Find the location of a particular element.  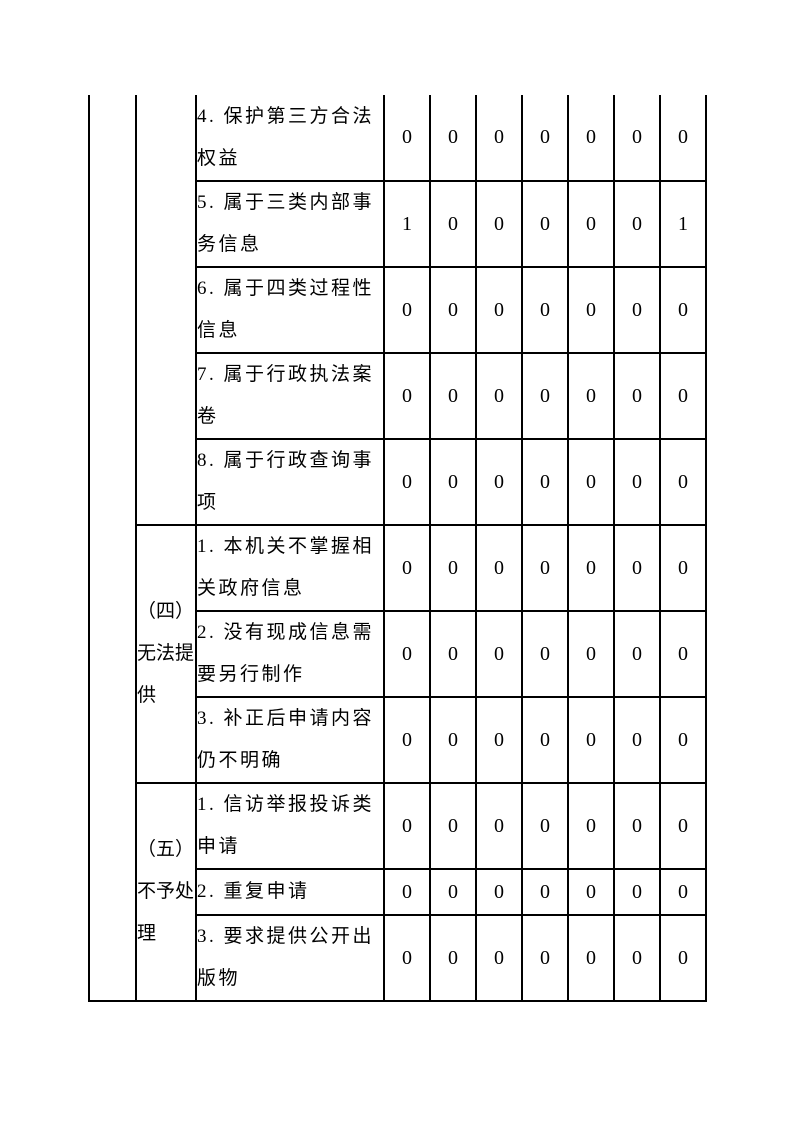

item-label-cell: 7. 属于行政执法案 卷 is located at coordinates (290, 396).